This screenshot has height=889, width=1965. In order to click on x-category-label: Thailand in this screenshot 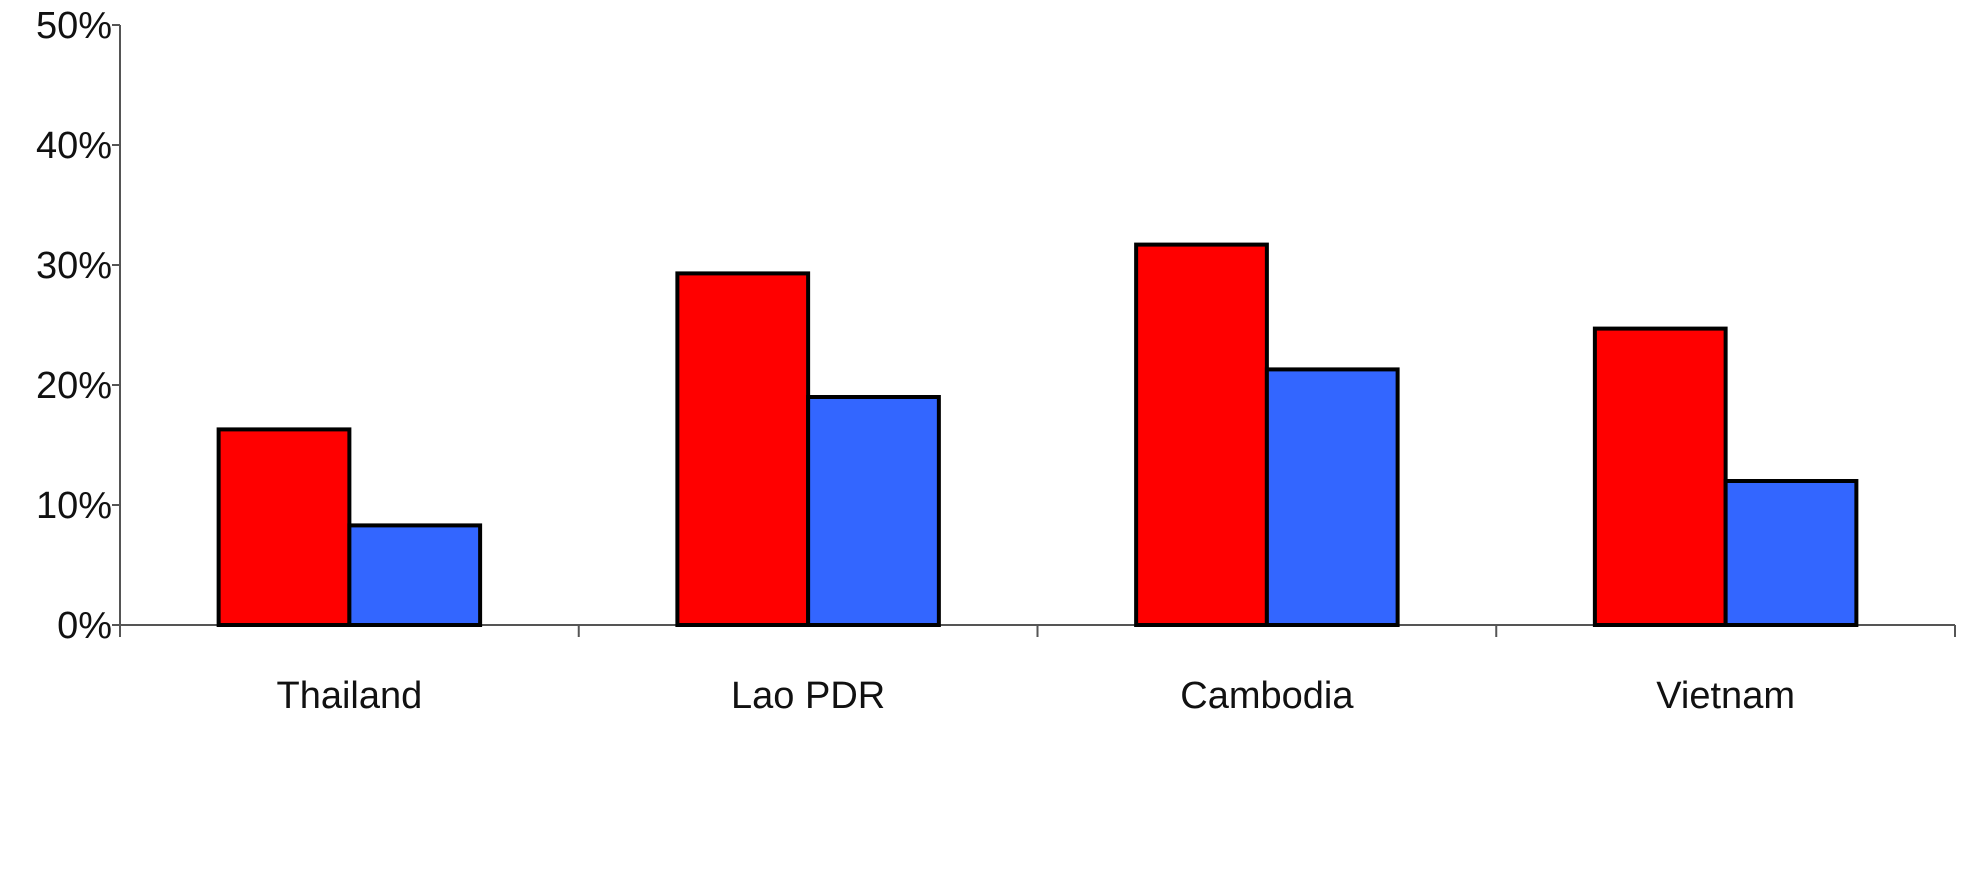, I will do `click(349, 696)`.